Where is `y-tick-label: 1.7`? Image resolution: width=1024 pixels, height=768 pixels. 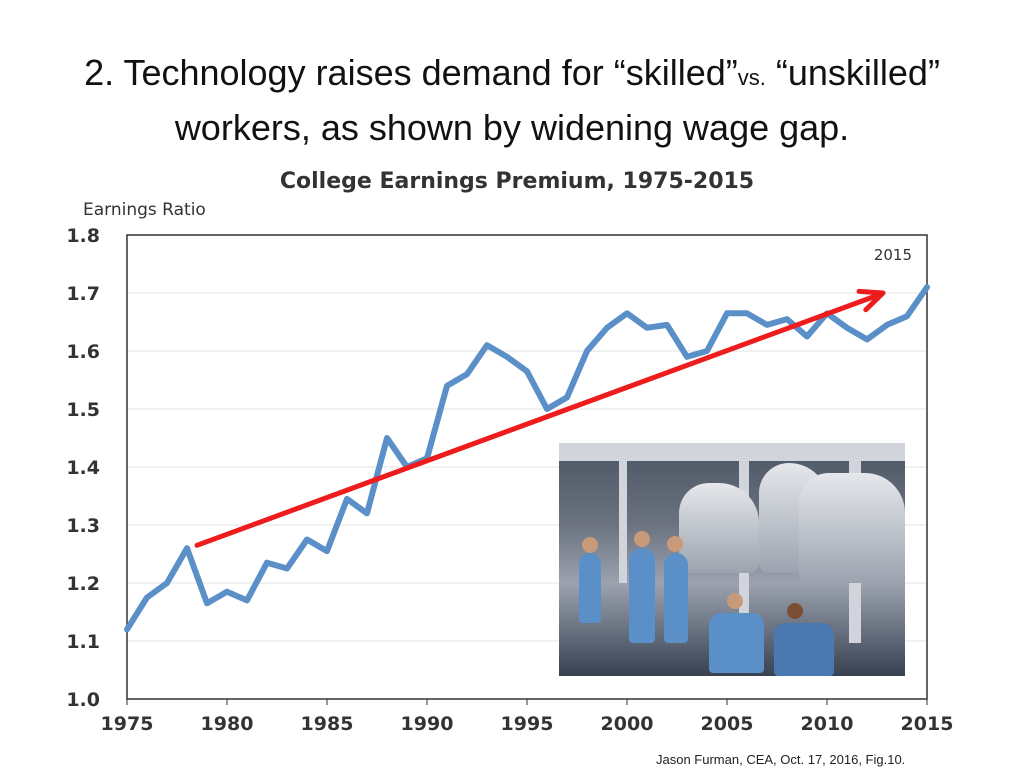 y-tick-label: 1.7 is located at coordinates (83, 294).